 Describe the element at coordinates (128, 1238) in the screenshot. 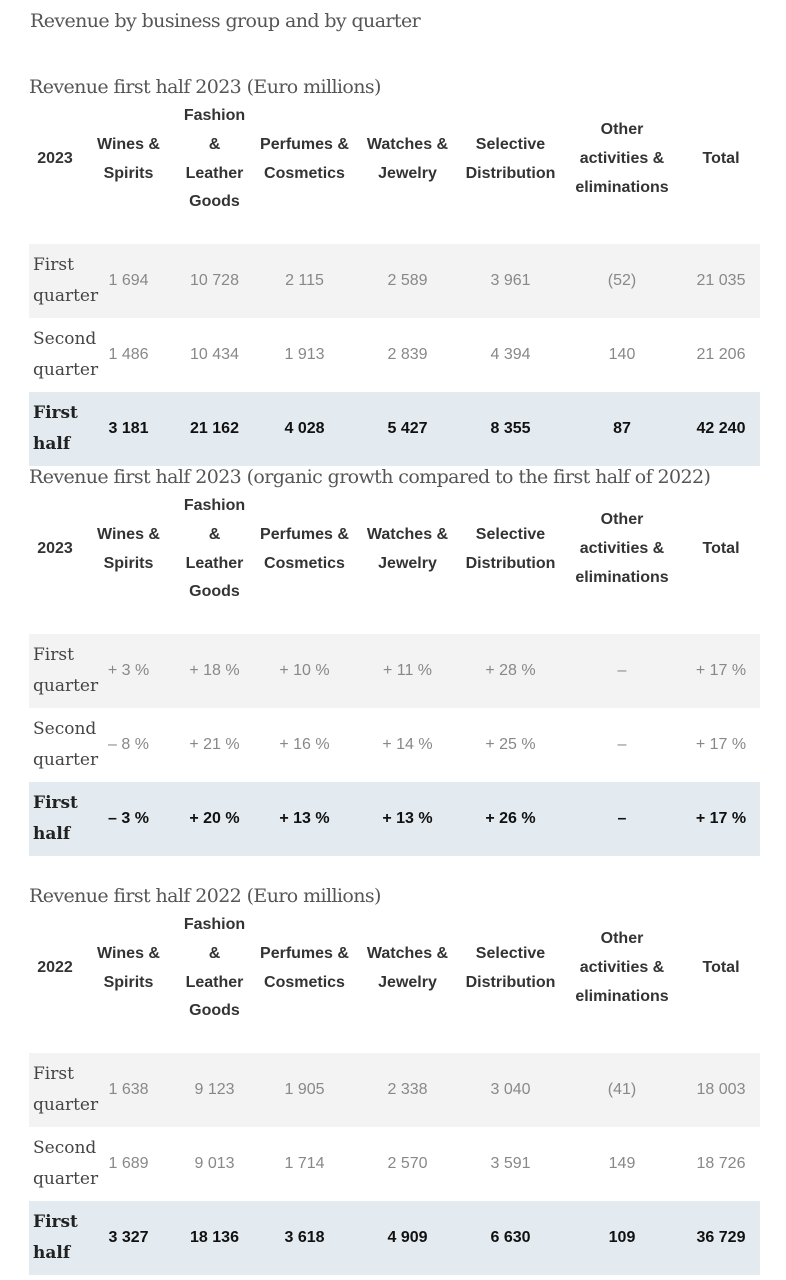

I see `table-cell: 3 327` at that location.